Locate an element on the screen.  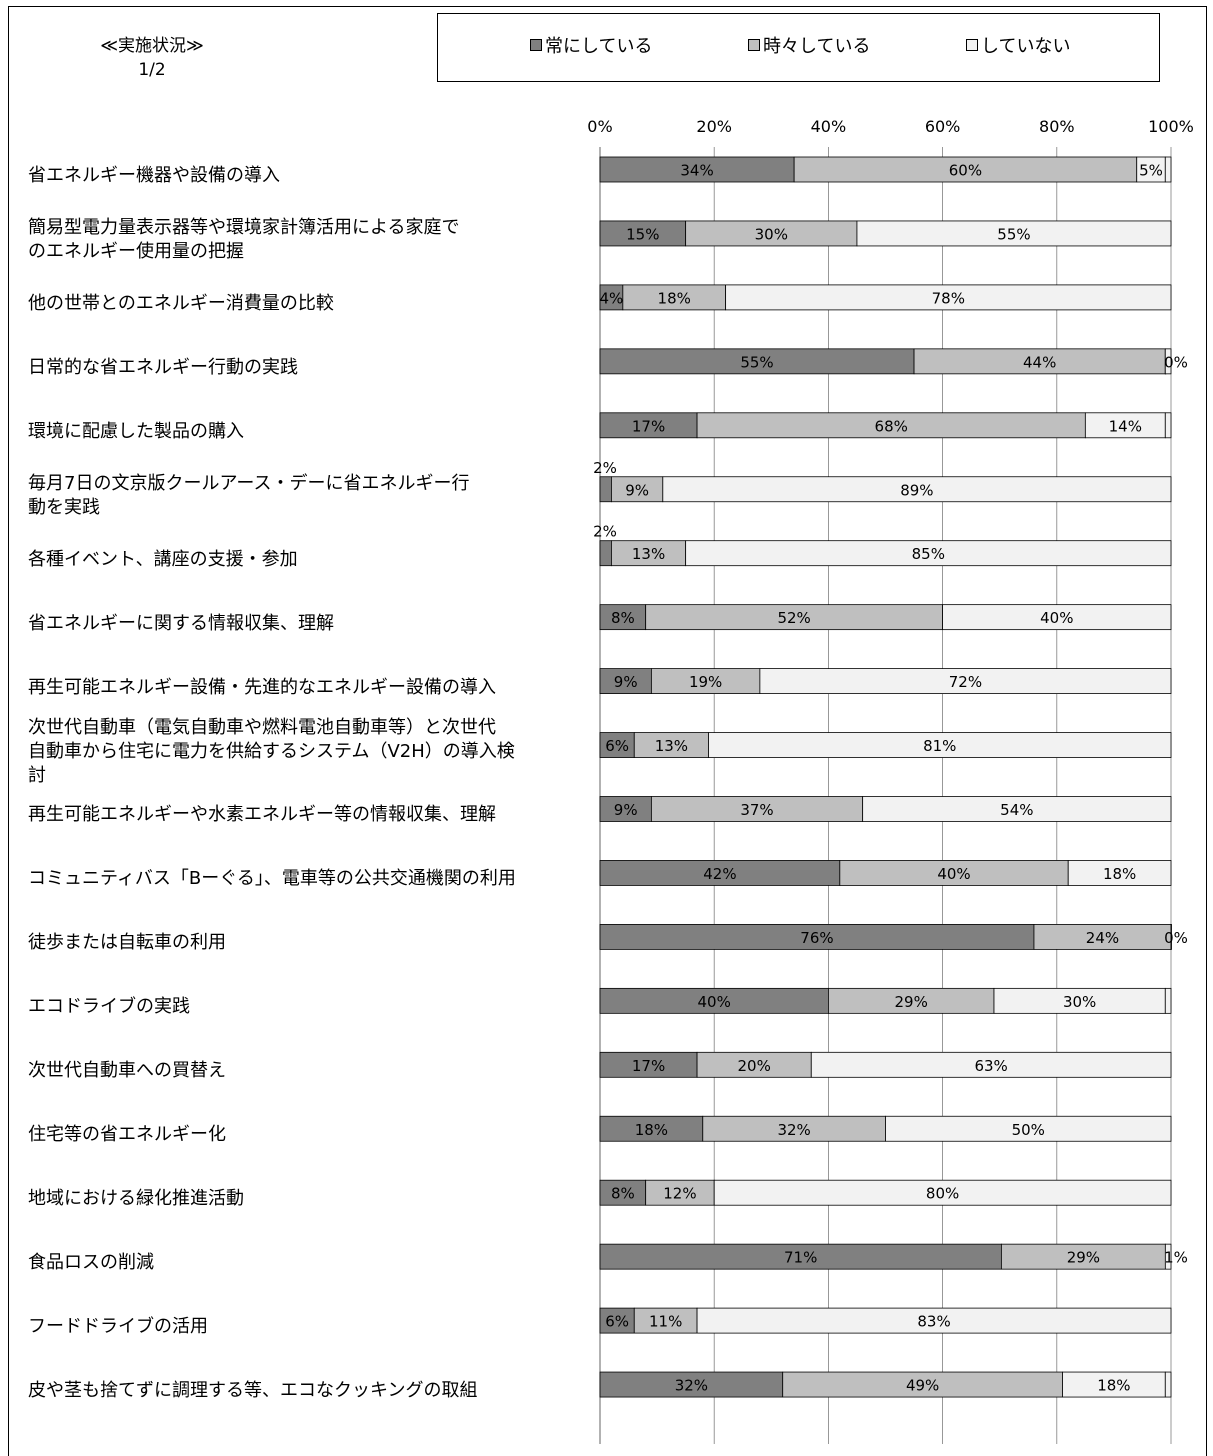
data-label: 78% is located at coordinates (948, 298).